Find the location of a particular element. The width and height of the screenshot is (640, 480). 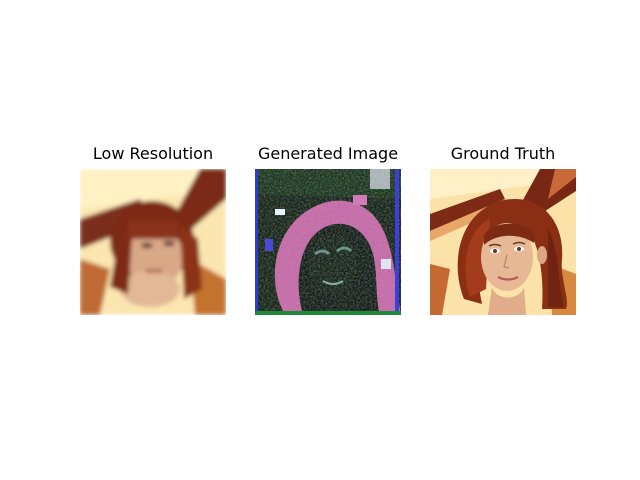

title-generated-image: Generated Image is located at coordinates (328, 153).